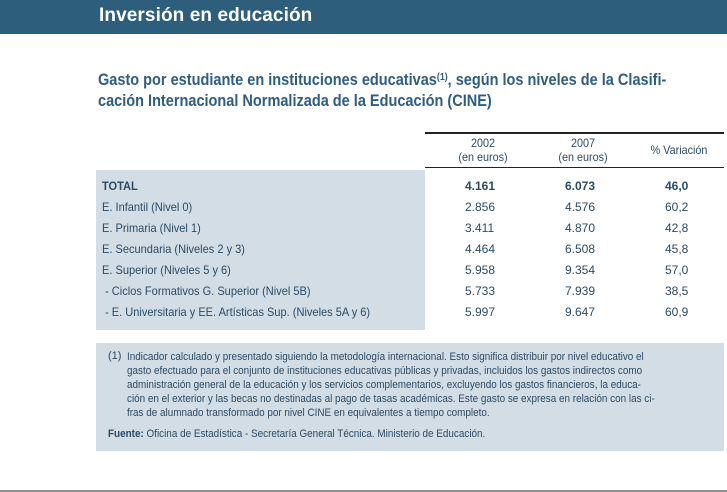  I want to click on footnote-ref: (1), so click(442, 77).